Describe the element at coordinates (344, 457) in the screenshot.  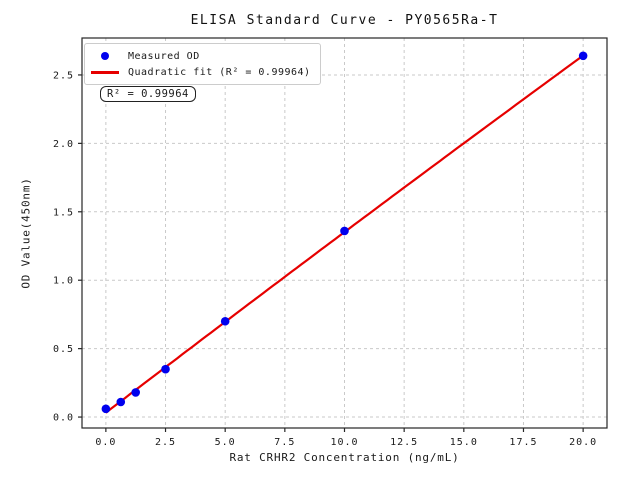
I see `x-axis-label: Rat CRHR2 Concentration (ng/mL)` at that location.